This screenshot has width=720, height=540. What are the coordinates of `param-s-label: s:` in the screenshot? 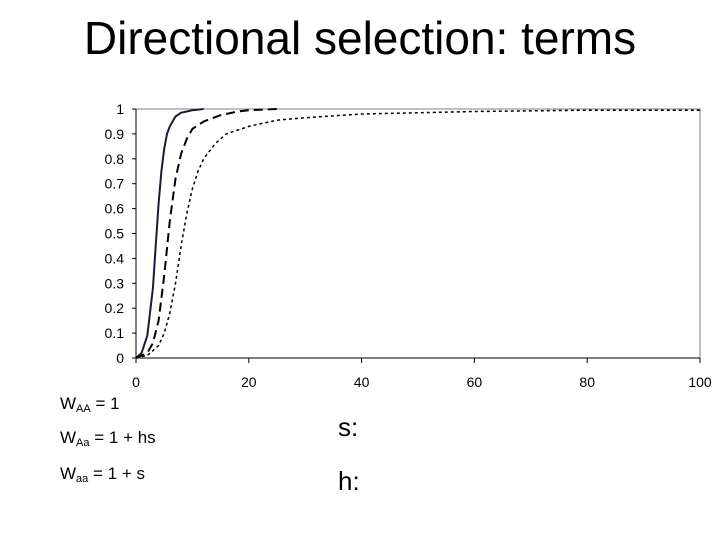 It's located at (348, 427).